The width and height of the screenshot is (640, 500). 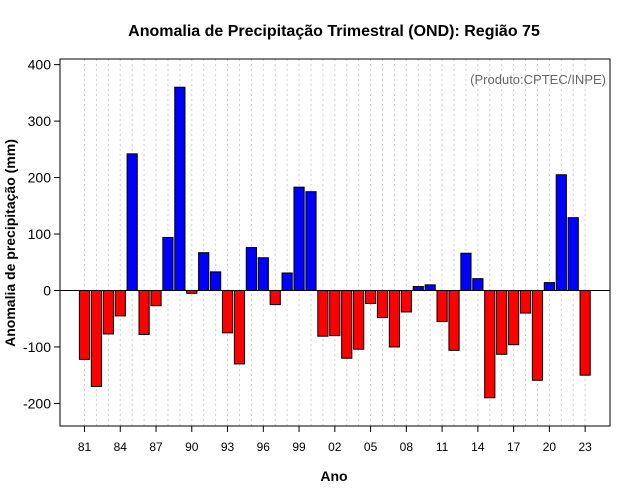 I want to click on bar-1987, so click(x=156, y=298).